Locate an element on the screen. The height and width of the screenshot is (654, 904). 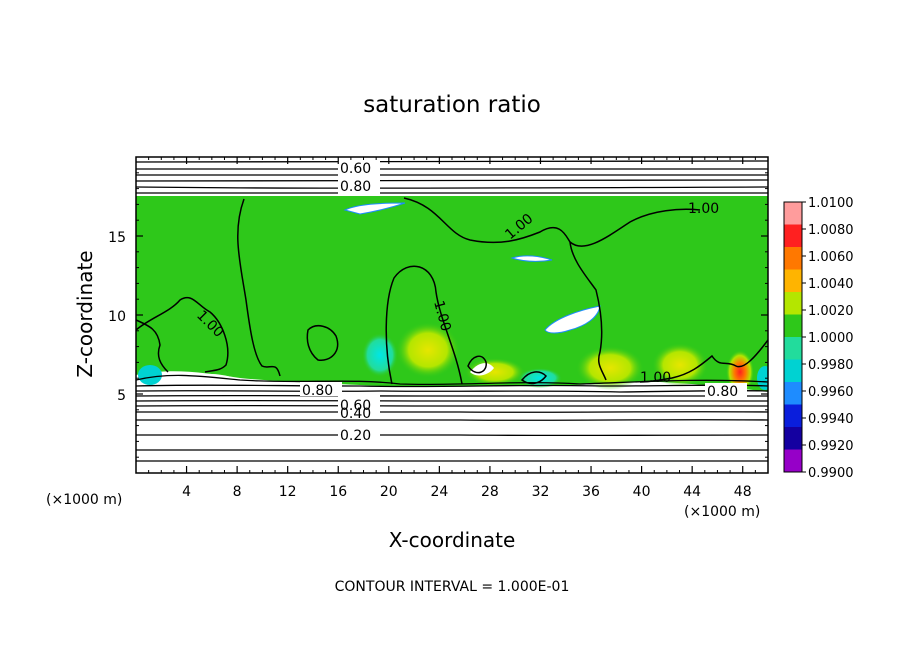
x-tick-label: 44 is located at coordinates (692, 492).